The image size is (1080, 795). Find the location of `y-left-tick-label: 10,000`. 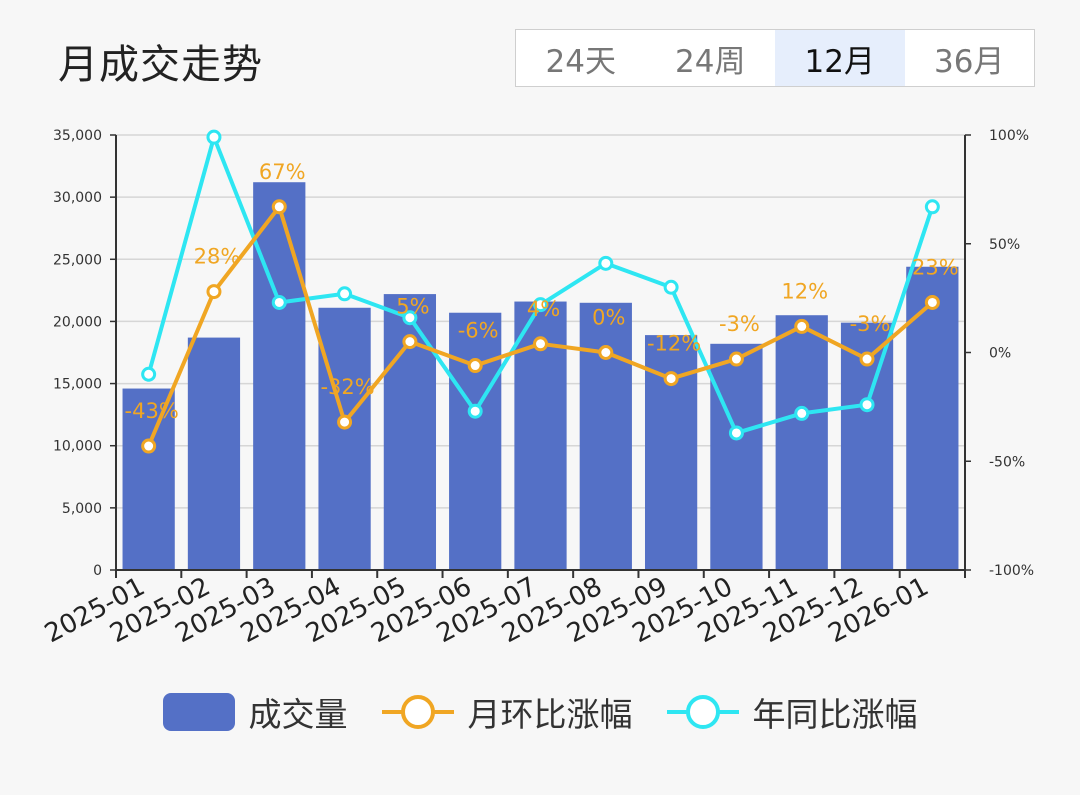

y-left-tick-label: 10,000 is located at coordinates (77, 447).